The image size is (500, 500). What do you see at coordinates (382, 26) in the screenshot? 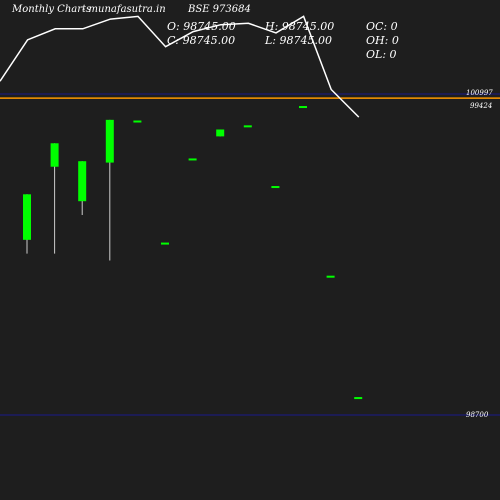
I see `oc-value: OC: 0` at bounding box center [382, 26].